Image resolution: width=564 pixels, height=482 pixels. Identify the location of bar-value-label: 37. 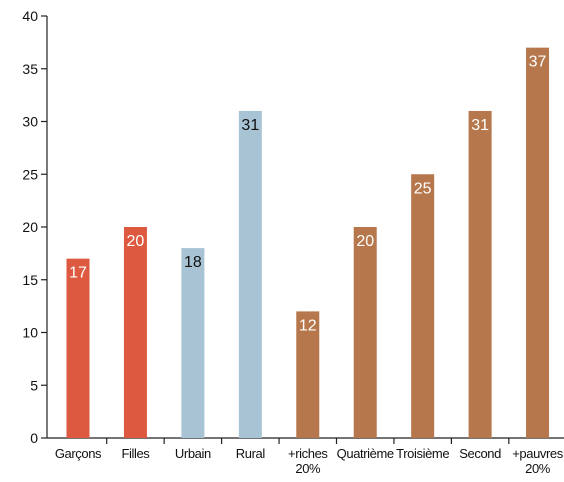
(538, 62).